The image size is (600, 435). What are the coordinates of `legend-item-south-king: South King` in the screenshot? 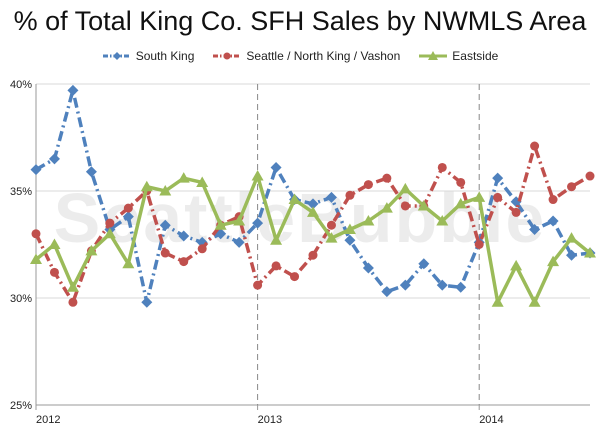 It's located at (148, 56).